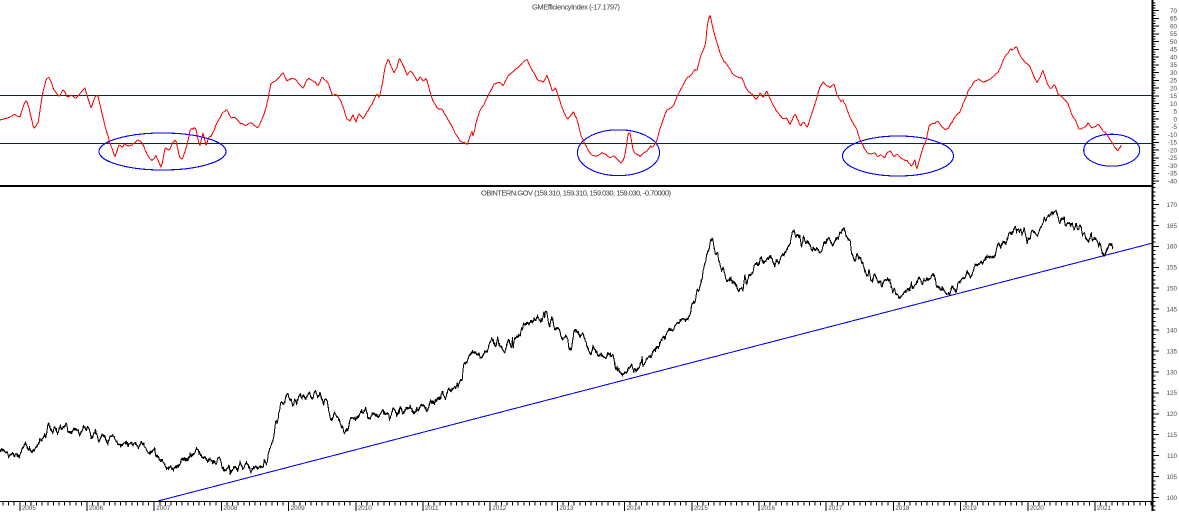  Describe the element at coordinates (1171, 205) in the screenshot. I see `svg-text: 170` at that location.